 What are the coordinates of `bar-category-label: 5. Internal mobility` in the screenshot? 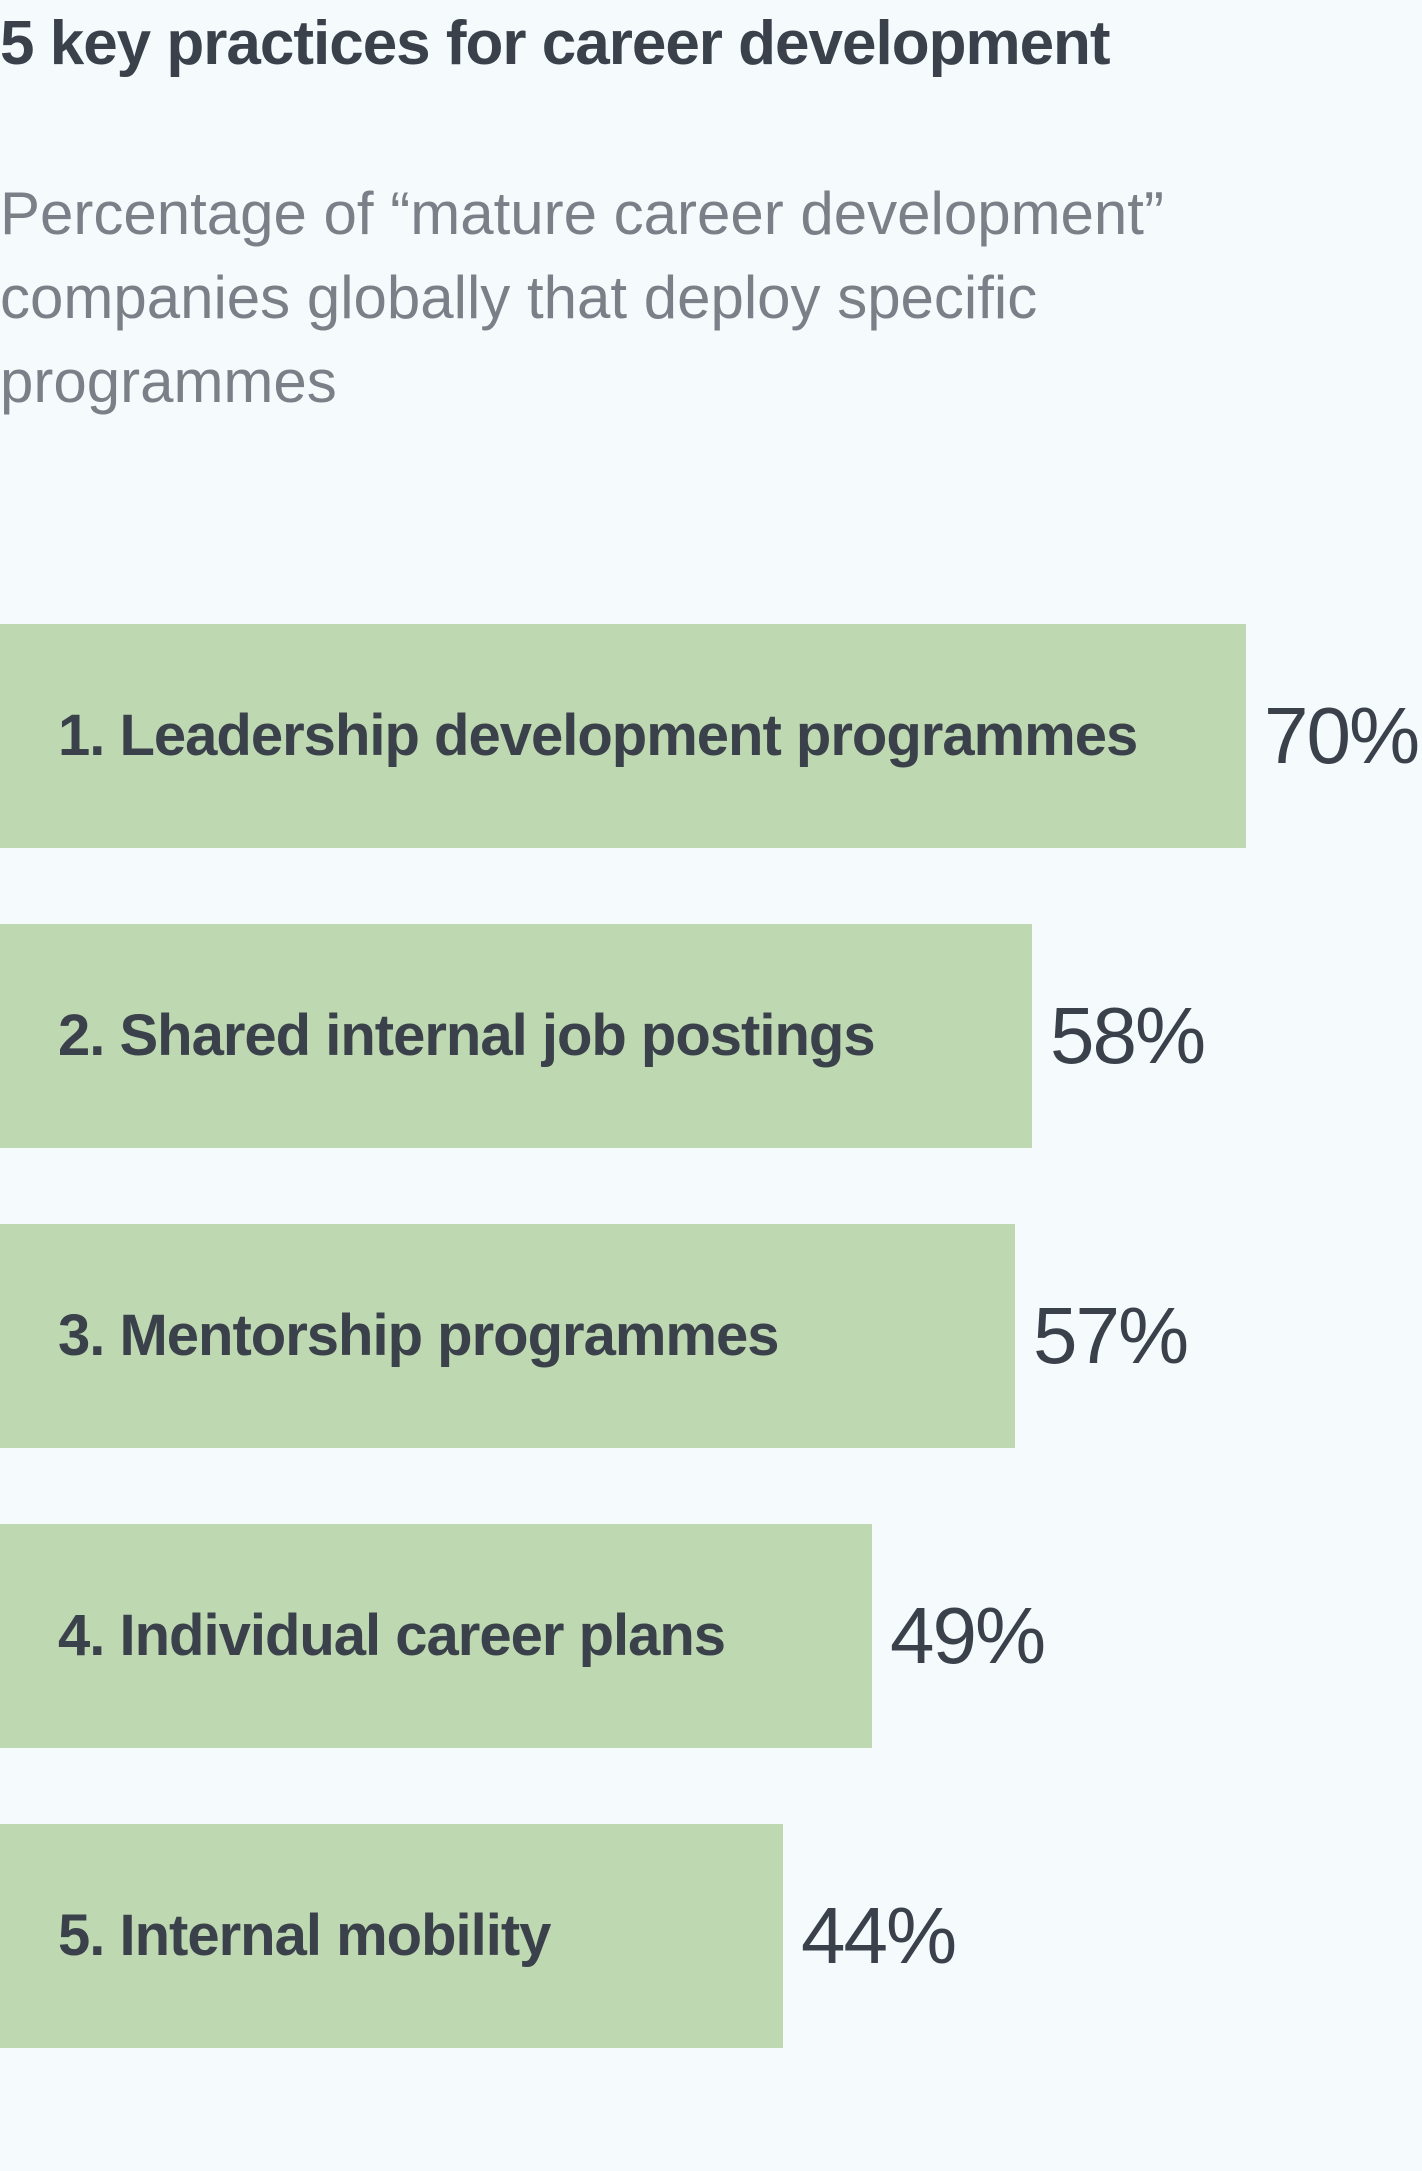 It's located at (304, 1935).